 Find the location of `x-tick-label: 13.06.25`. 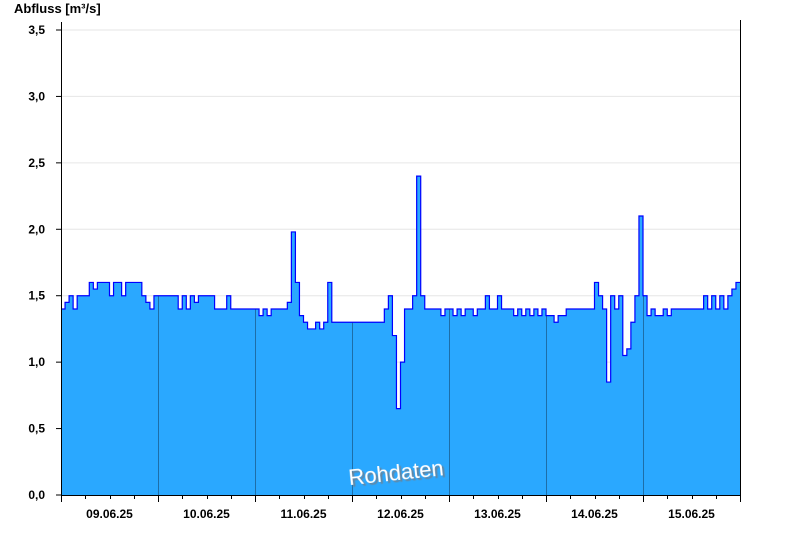

x-tick-label: 13.06.25 is located at coordinates (497, 514).